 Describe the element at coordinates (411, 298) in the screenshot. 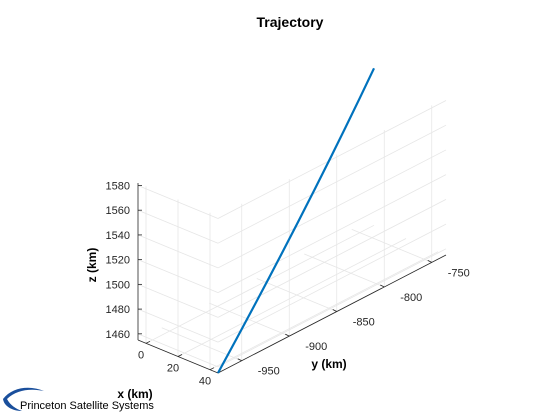

I see `y-tick-label: -800` at that location.